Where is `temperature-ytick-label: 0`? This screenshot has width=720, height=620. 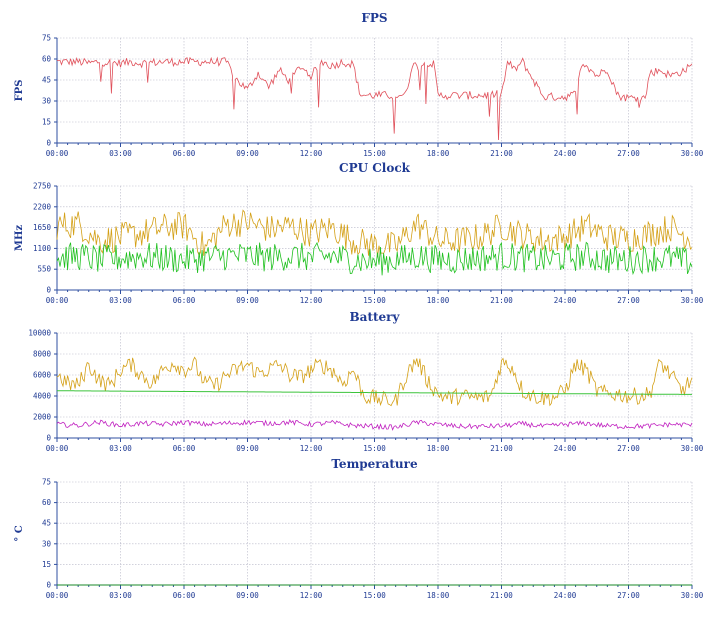
temperature-ytick-label: 0 is located at coordinates (48, 585).